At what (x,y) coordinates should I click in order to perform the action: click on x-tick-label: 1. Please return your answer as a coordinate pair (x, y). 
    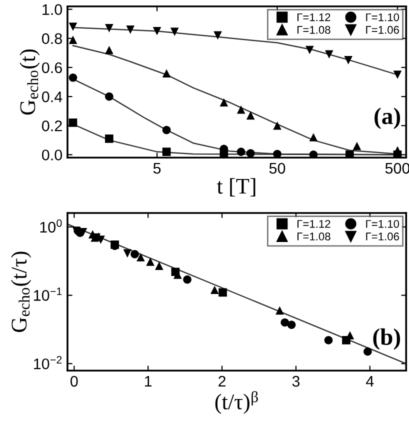
    Looking at the image, I should click on (148, 381).